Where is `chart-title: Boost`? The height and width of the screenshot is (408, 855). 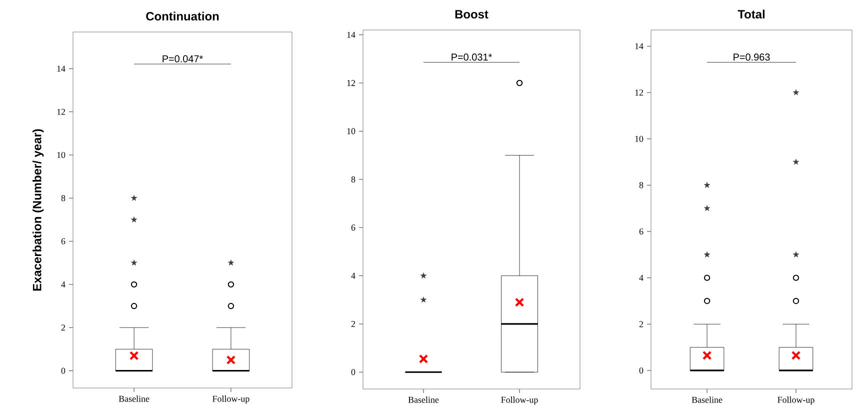 chart-title: Boost is located at coordinates (471, 14).